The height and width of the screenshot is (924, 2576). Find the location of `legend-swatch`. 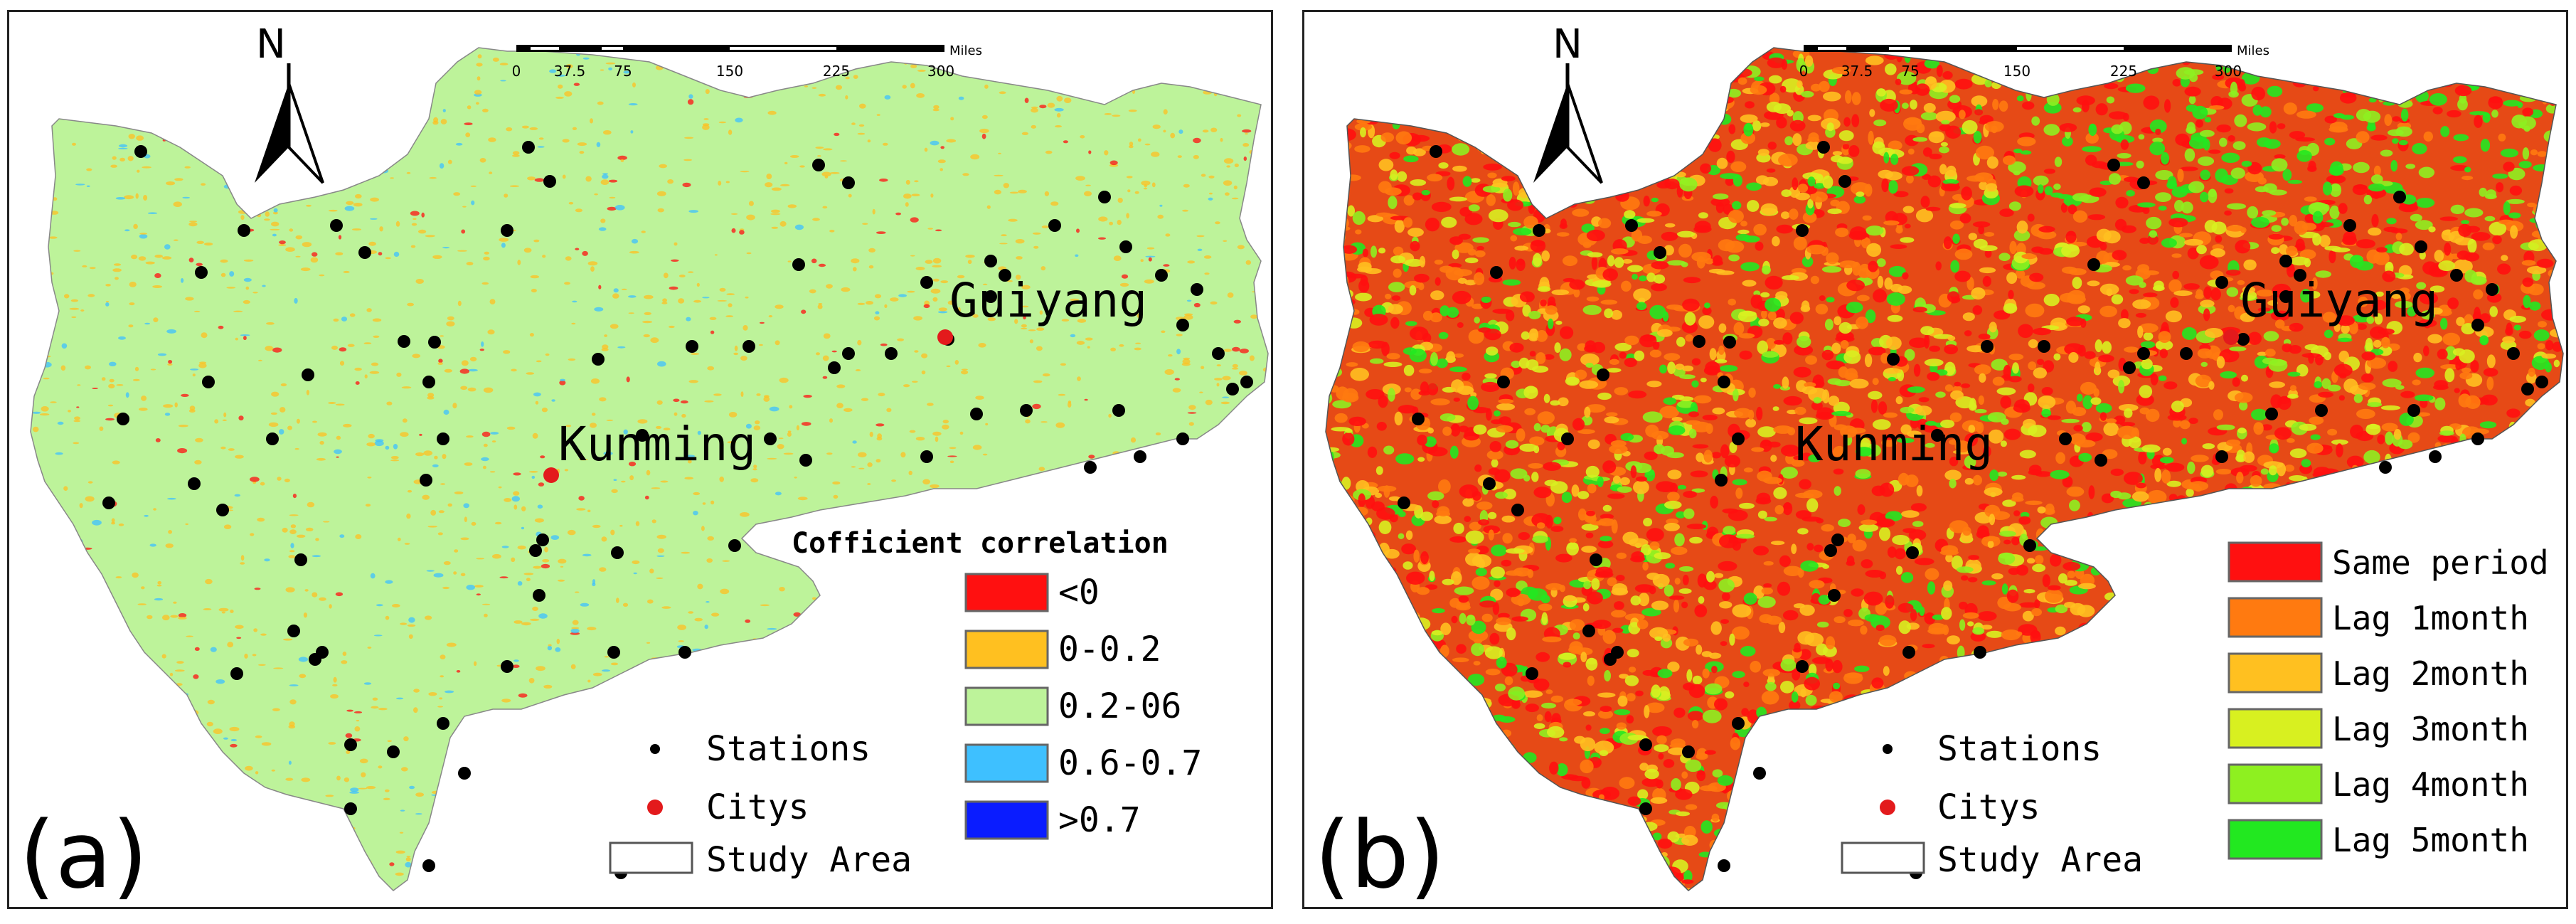

legend-swatch is located at coordinates (1006, 592).